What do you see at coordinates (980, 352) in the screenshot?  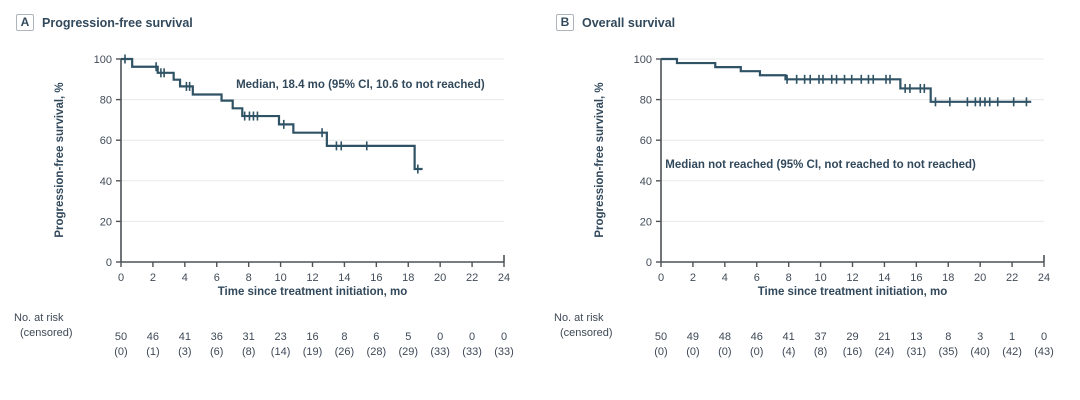 I see `svg-text: (40)` at bounding box center [980, 352].